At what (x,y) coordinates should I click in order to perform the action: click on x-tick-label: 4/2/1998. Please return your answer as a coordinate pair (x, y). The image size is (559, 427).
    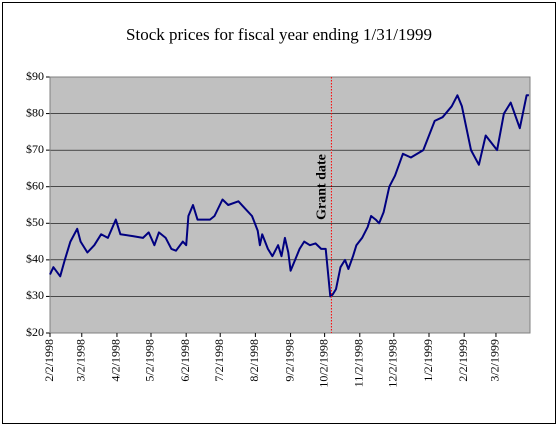
    Looking at the image, I should click on (116, 360).